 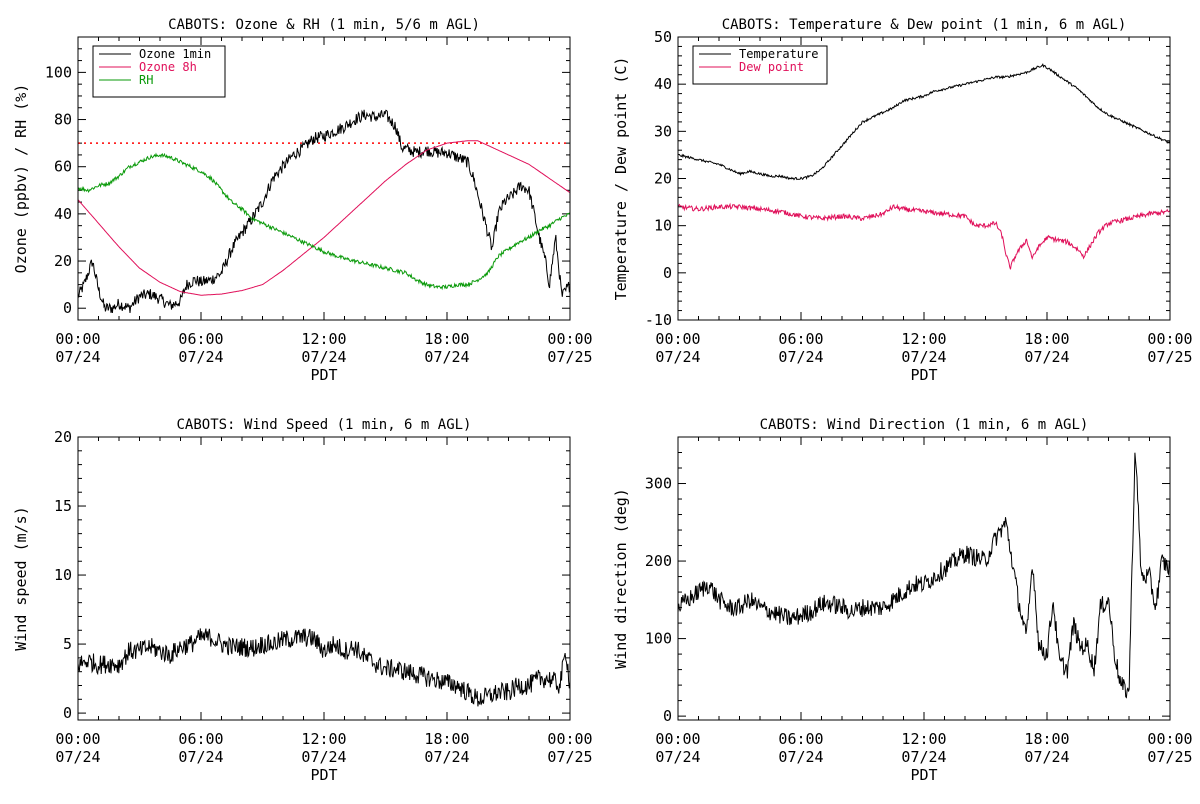 I want to click on y-tick-label: -10, so click(x=658, y=320).